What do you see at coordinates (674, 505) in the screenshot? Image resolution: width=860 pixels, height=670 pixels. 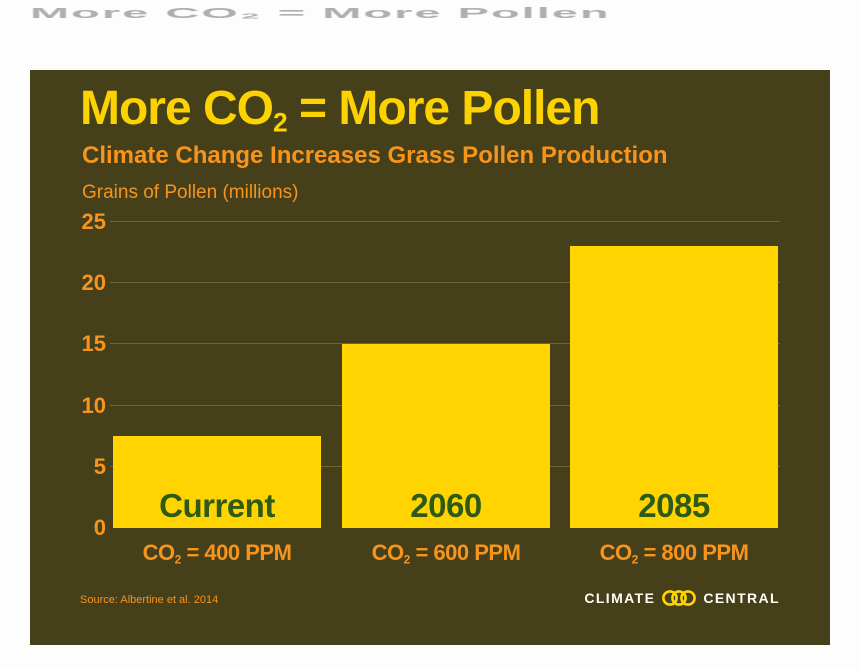 I see `bar-label-2085: 2085` at bounding box center [674, 505].